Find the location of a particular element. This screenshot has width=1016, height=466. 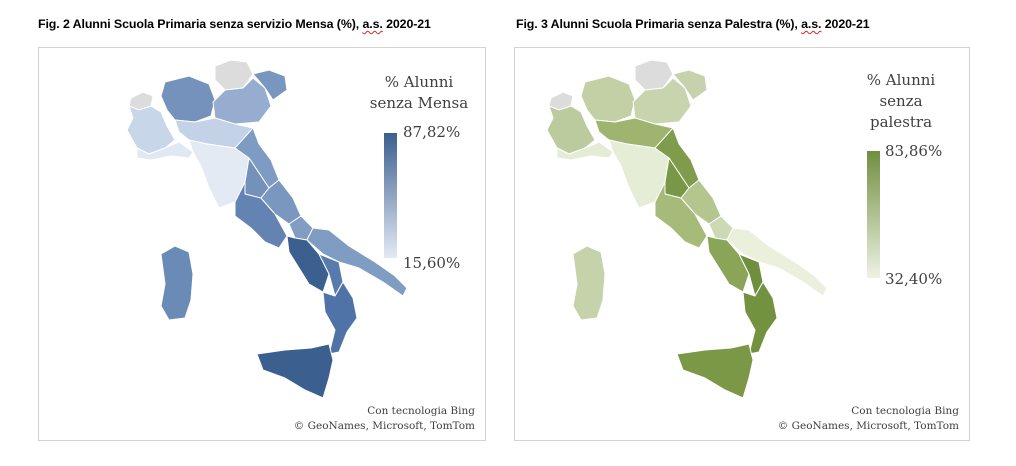

legend-min-value: 15,60% is located at coordinates (432, 263).